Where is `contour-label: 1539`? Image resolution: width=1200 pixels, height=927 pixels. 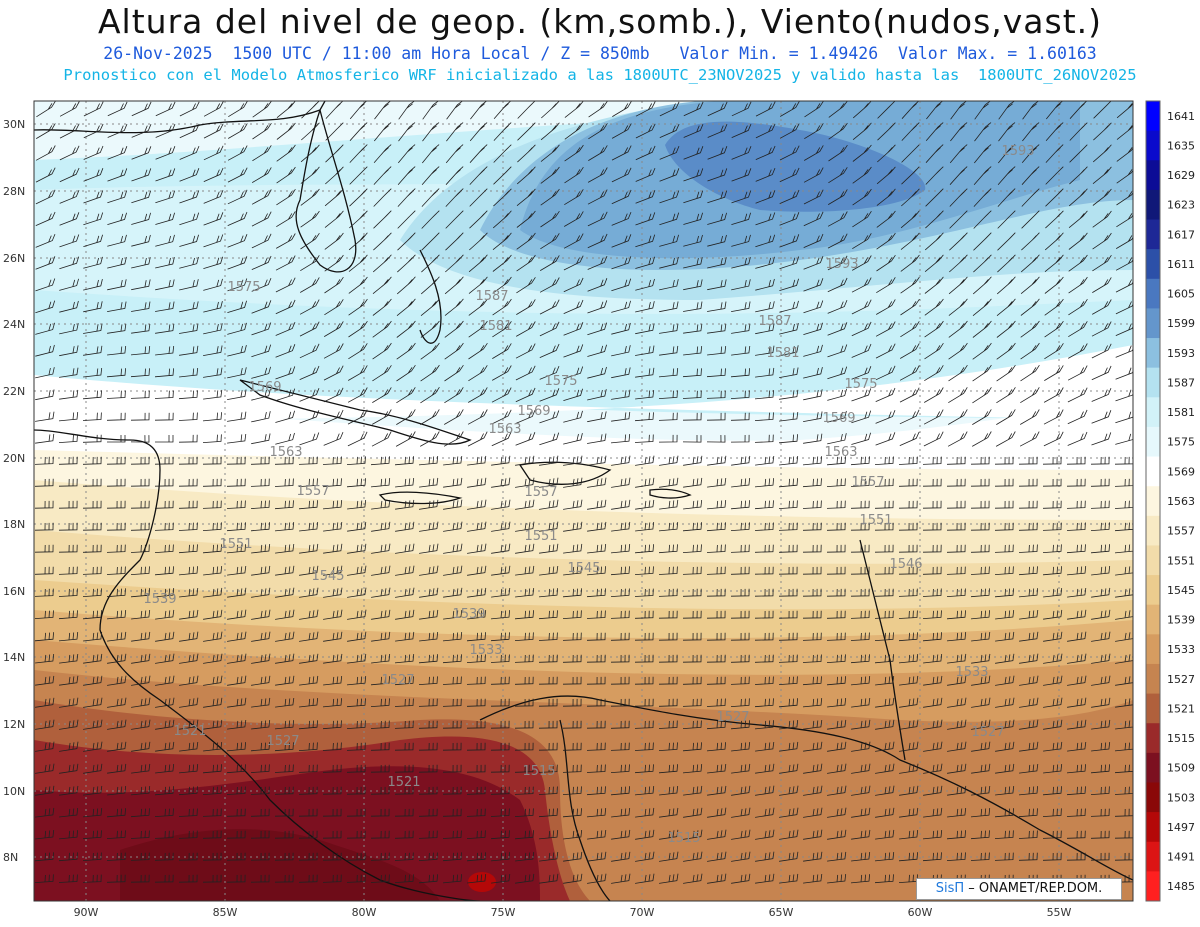
contour-label: 1539 is located at coordinates (159, 599).